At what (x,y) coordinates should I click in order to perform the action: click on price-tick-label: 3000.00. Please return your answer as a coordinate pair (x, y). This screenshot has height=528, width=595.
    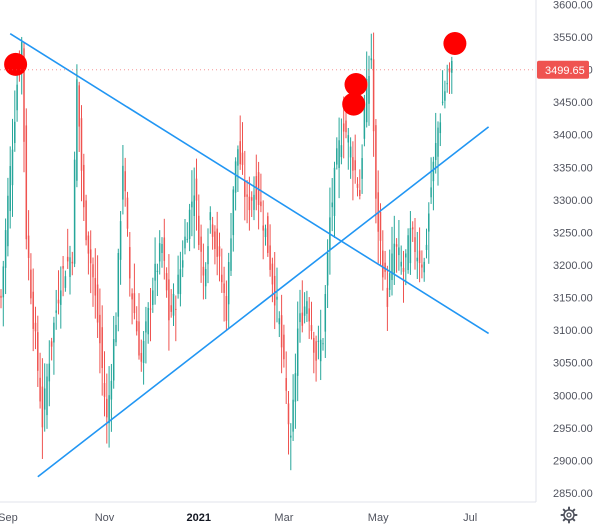
    Looking at the image, I should click on (573, 396).